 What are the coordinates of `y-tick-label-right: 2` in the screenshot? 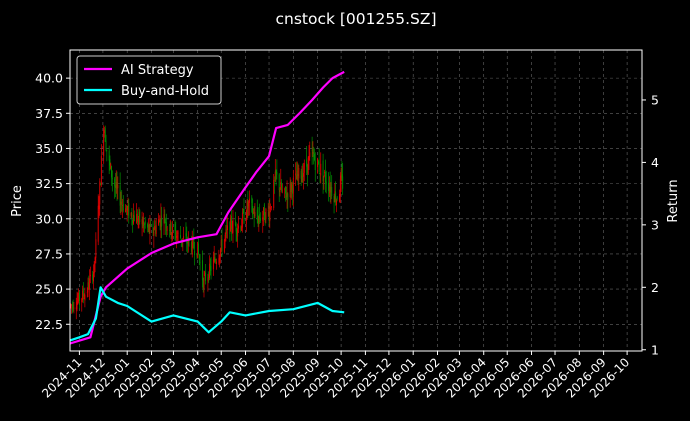 It's located at (655, 287).